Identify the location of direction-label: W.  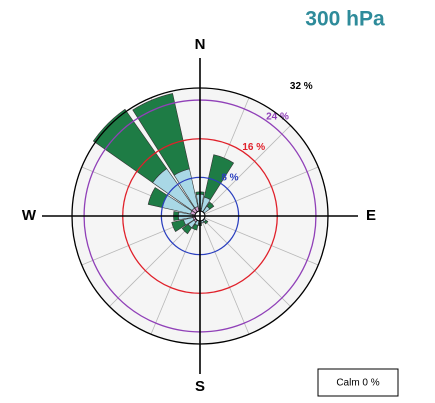
(29, 215).